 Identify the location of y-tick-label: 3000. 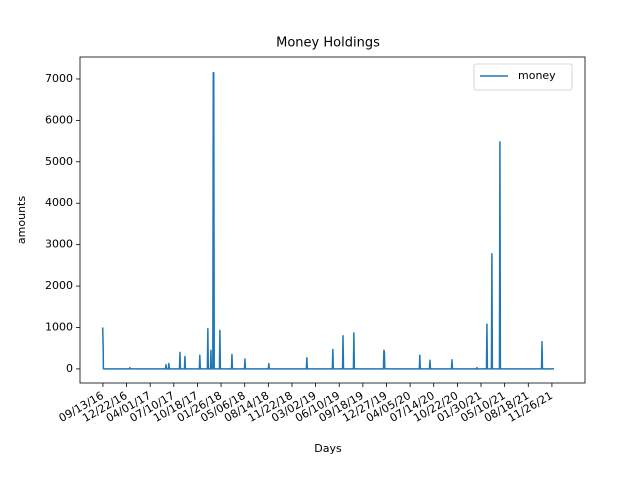
(59, 244).